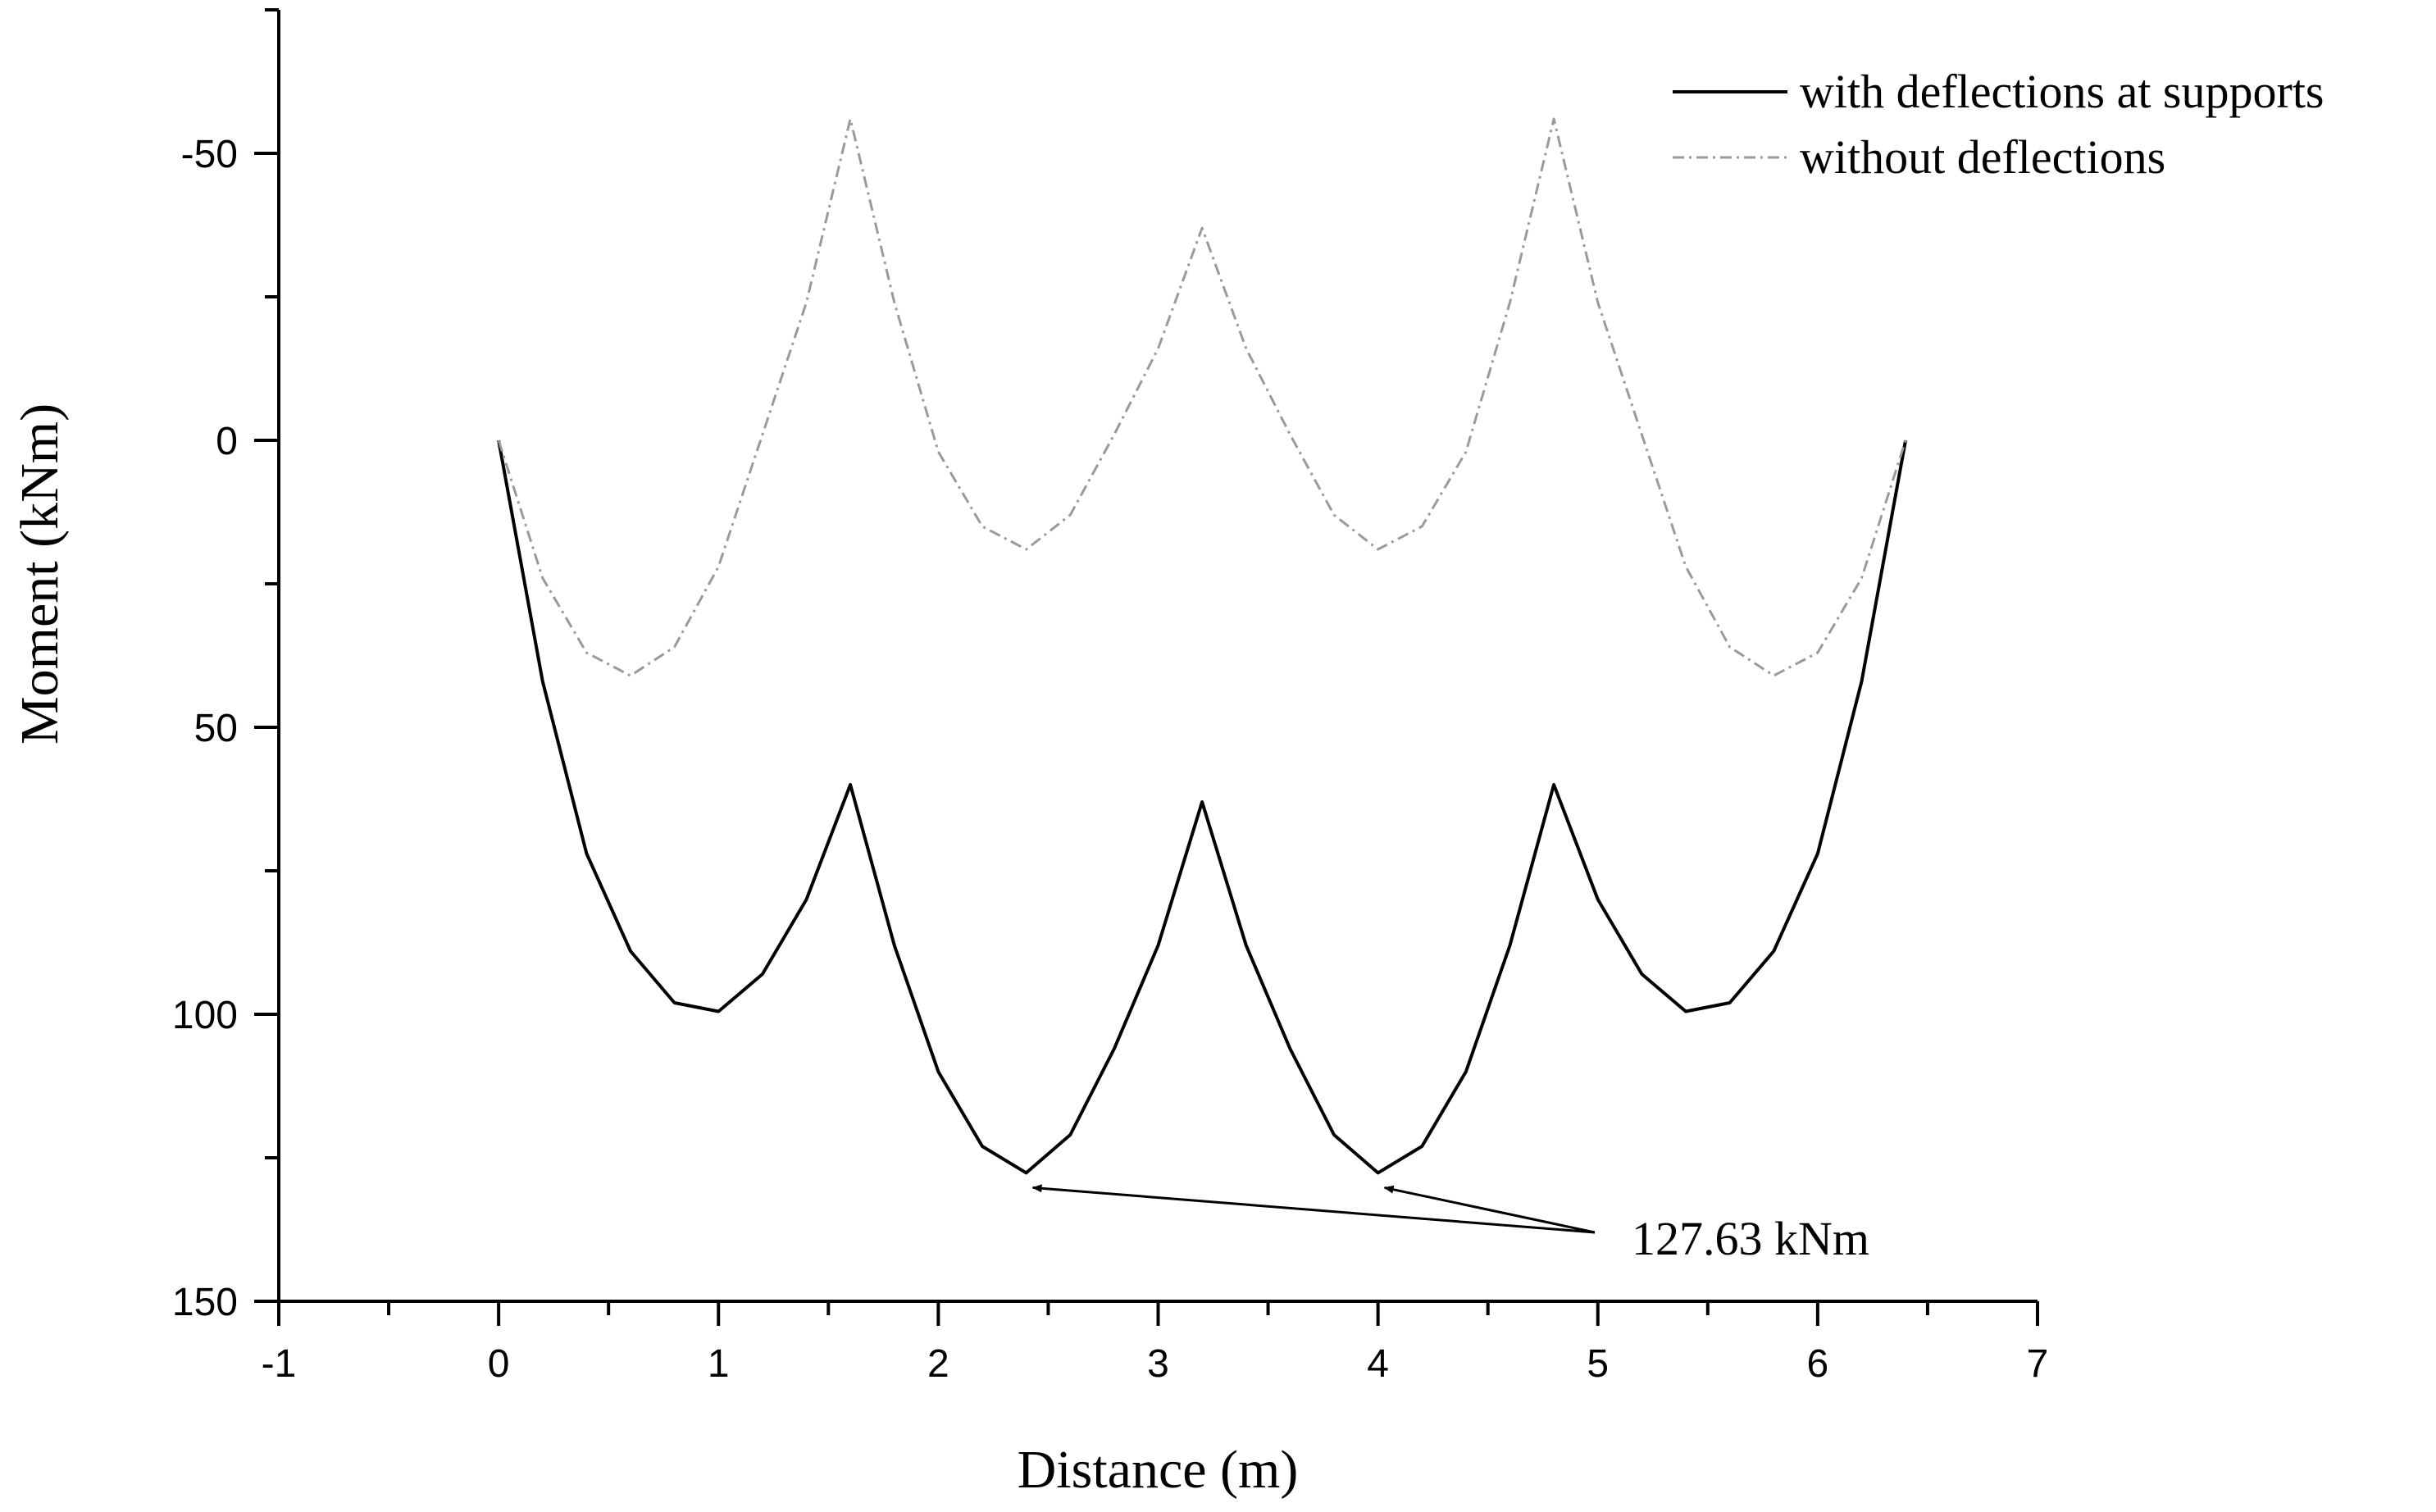  Describe the element at coordinates (216, 728) in the screenshot. I see `y-tick-label: 50` at that location.